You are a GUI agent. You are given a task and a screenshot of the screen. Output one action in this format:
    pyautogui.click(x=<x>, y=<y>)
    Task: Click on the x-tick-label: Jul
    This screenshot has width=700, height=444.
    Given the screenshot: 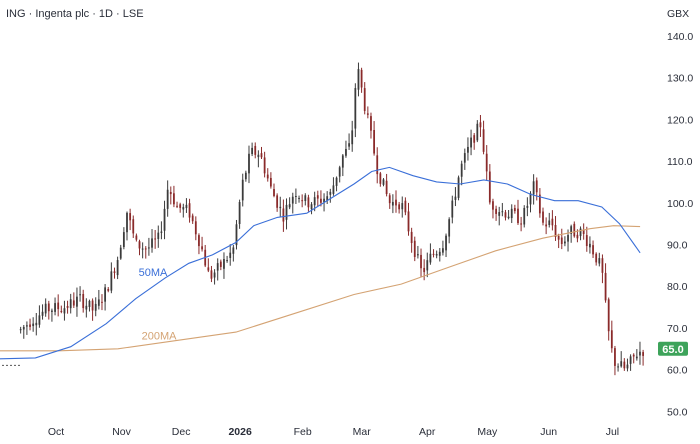 What is the action you would take?
    pyautogui.click(x=612, y=432)
    